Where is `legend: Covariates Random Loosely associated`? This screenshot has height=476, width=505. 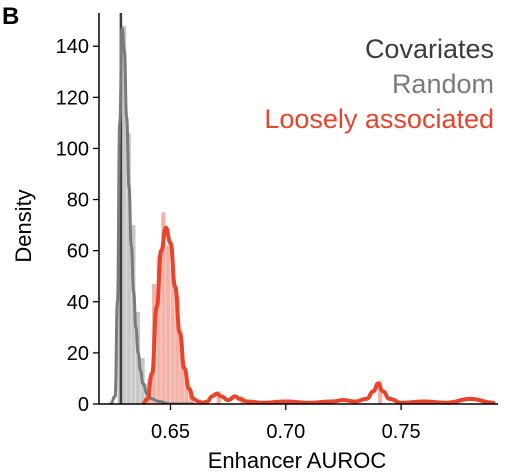 legend: Covariates Random Loosely associated is located at coordinates (379, 84).